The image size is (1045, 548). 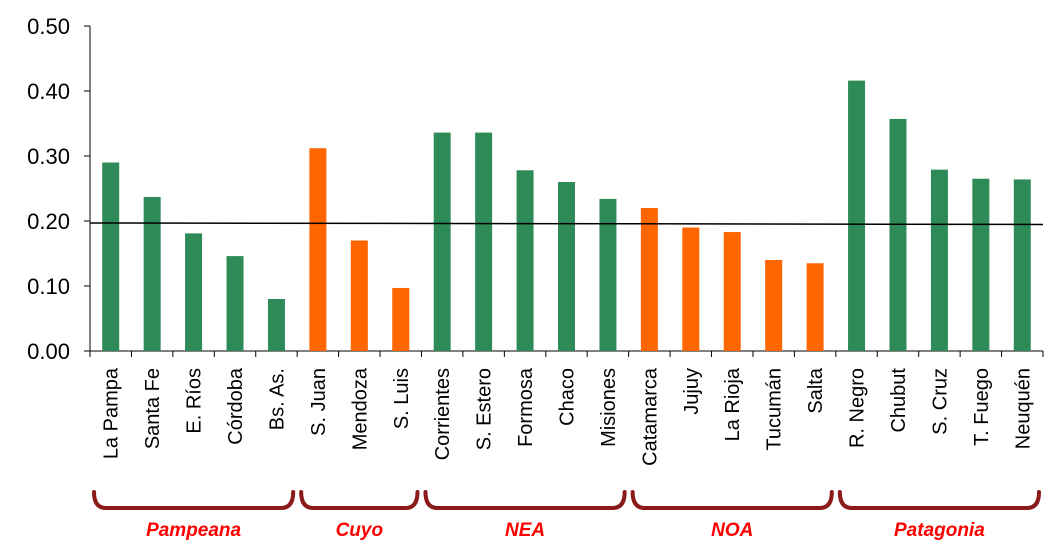 What do you see at coordinates (112, 413) in the screenshot?
I see `x-tick-label: La Pampa` at bounding box center [112, 413].